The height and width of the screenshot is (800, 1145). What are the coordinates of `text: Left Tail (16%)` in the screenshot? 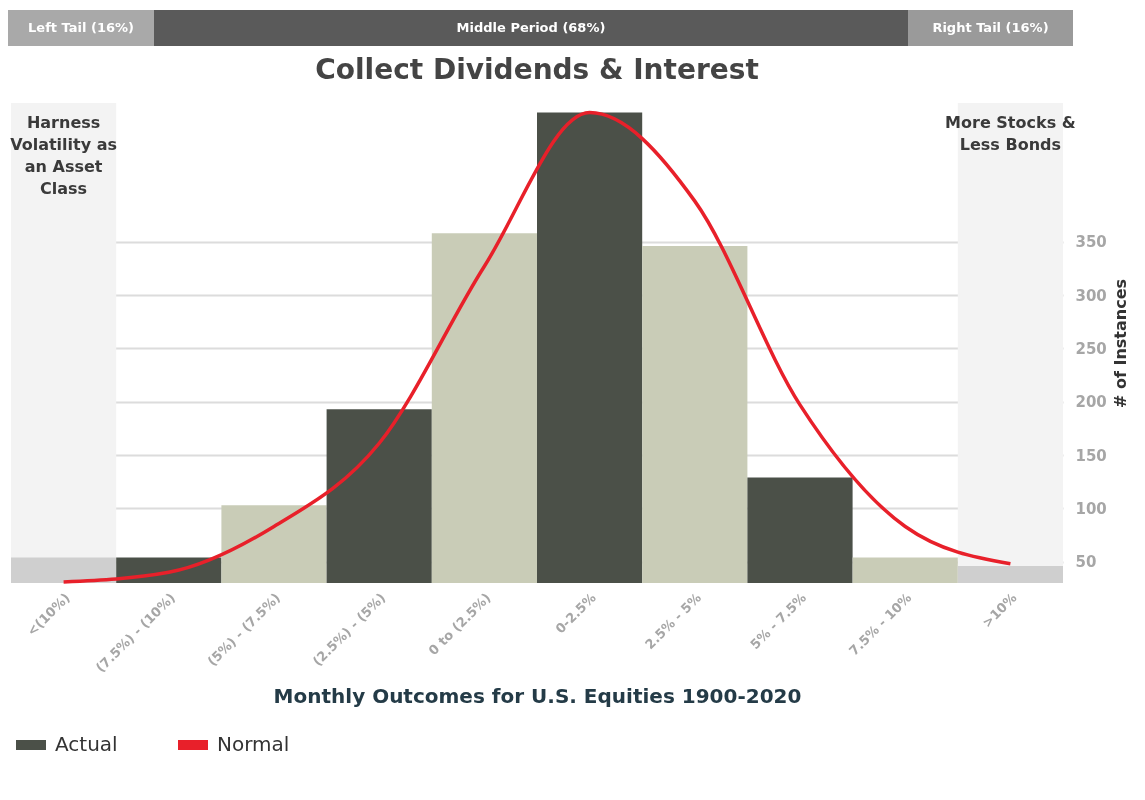 It's located at (81, 28).